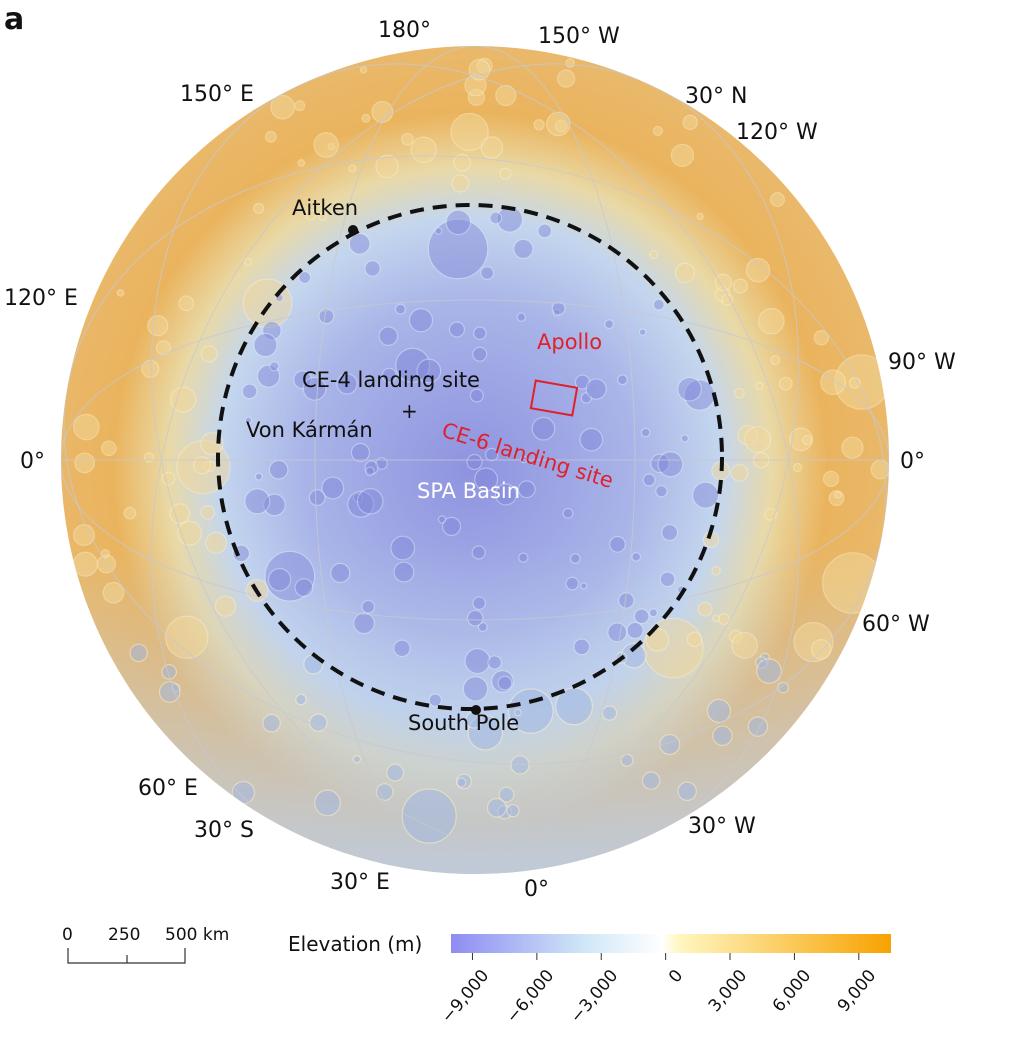 The image size is (1014, 1042). What do you see at coordinates (32, 461) in the screenshot?
I see `label-0-left: 0°` at bounding box center [32, 461].